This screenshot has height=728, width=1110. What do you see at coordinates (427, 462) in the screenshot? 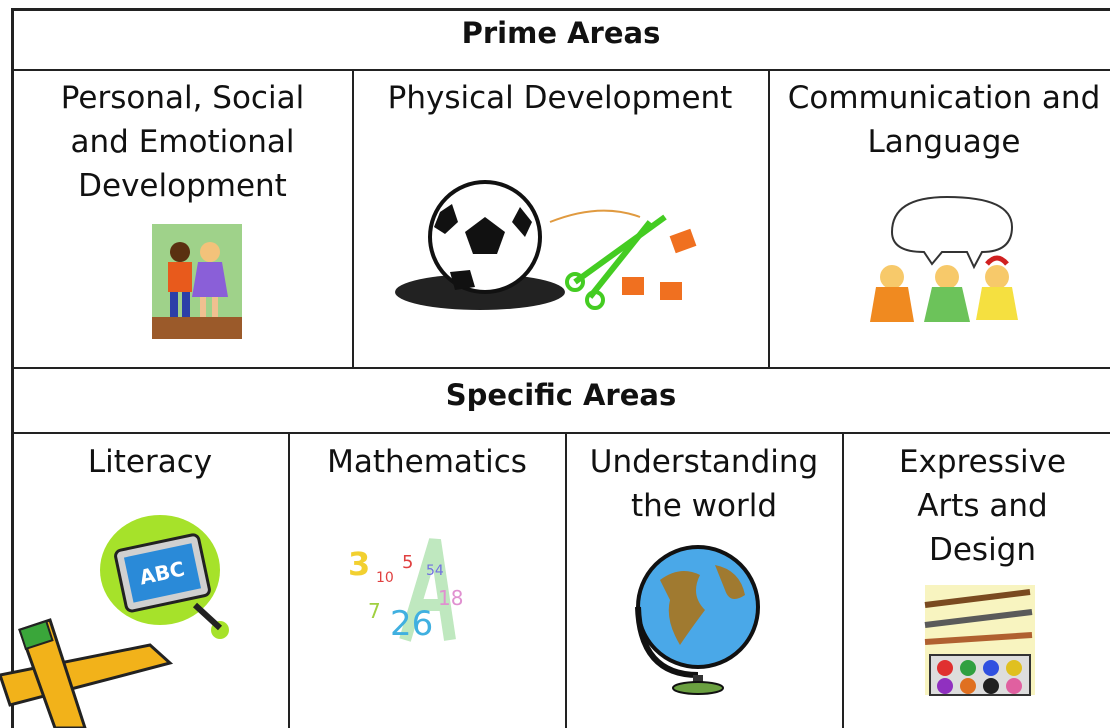
I see `area-label: Mathematics` at bounding box center [427, 462].